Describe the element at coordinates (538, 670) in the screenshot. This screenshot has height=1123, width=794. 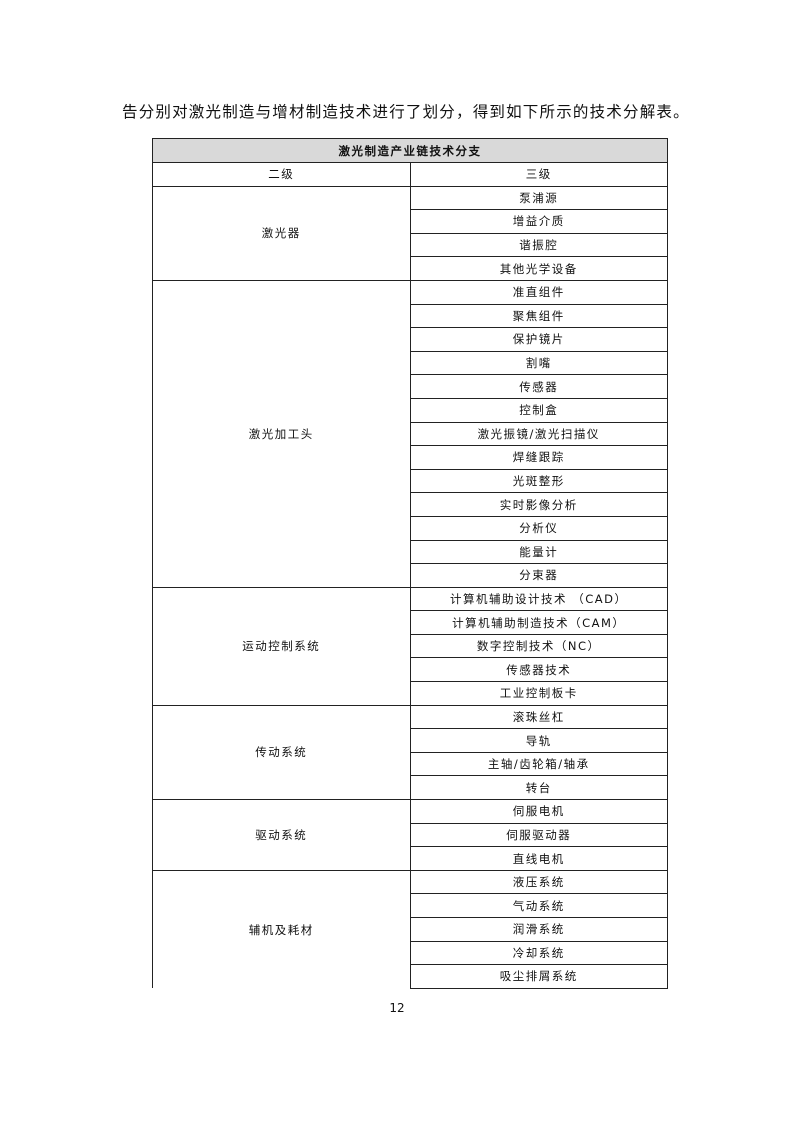
I see `level-3-cell: 传感器技术` at that location.